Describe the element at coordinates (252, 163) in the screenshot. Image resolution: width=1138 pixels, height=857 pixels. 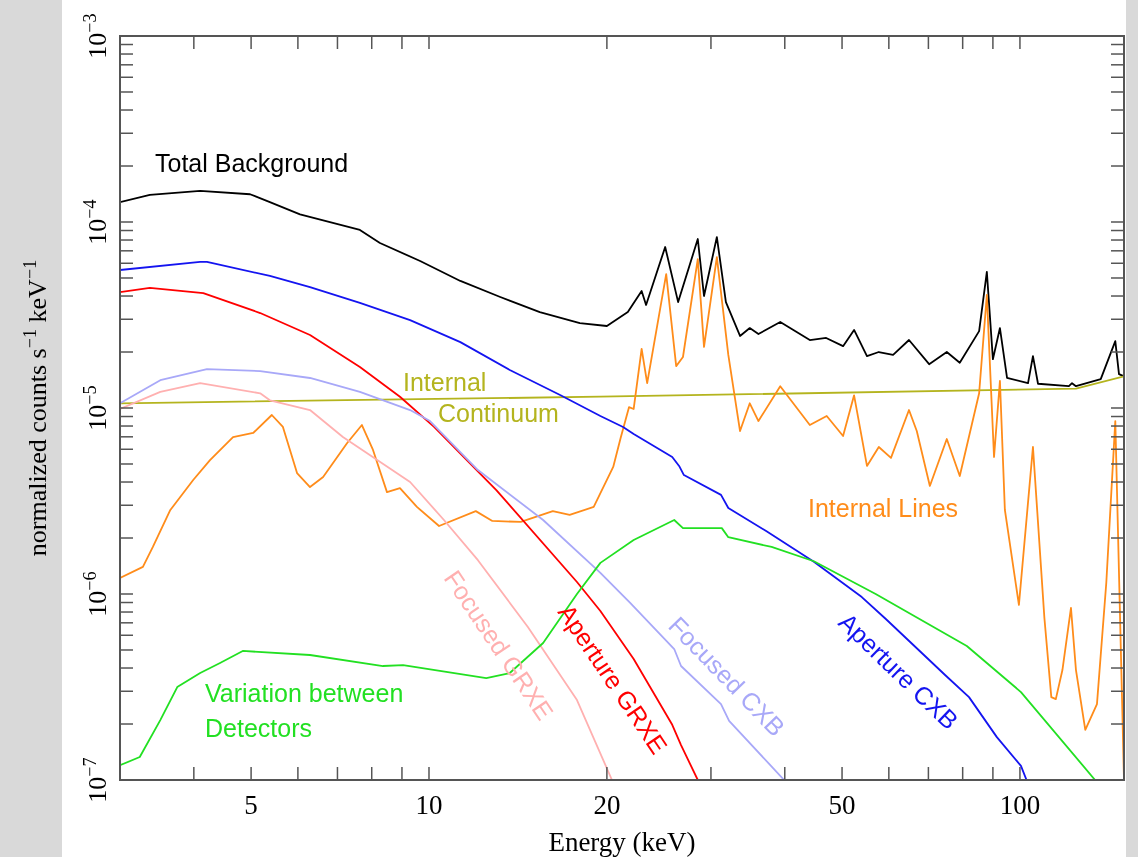
I see `series-label: Total Background` at that location.